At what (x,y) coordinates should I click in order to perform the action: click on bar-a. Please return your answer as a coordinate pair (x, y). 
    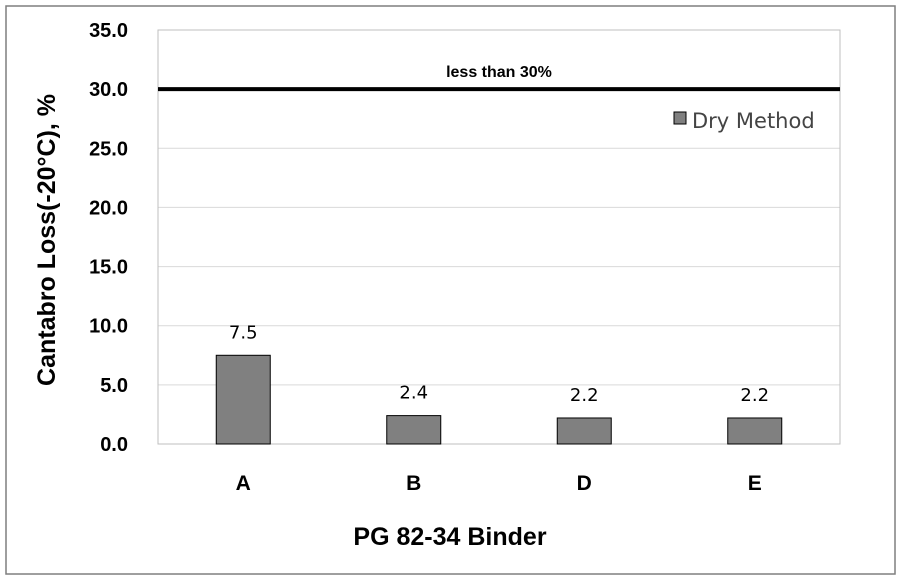
    Looking at the image, I should click on (243, 399).